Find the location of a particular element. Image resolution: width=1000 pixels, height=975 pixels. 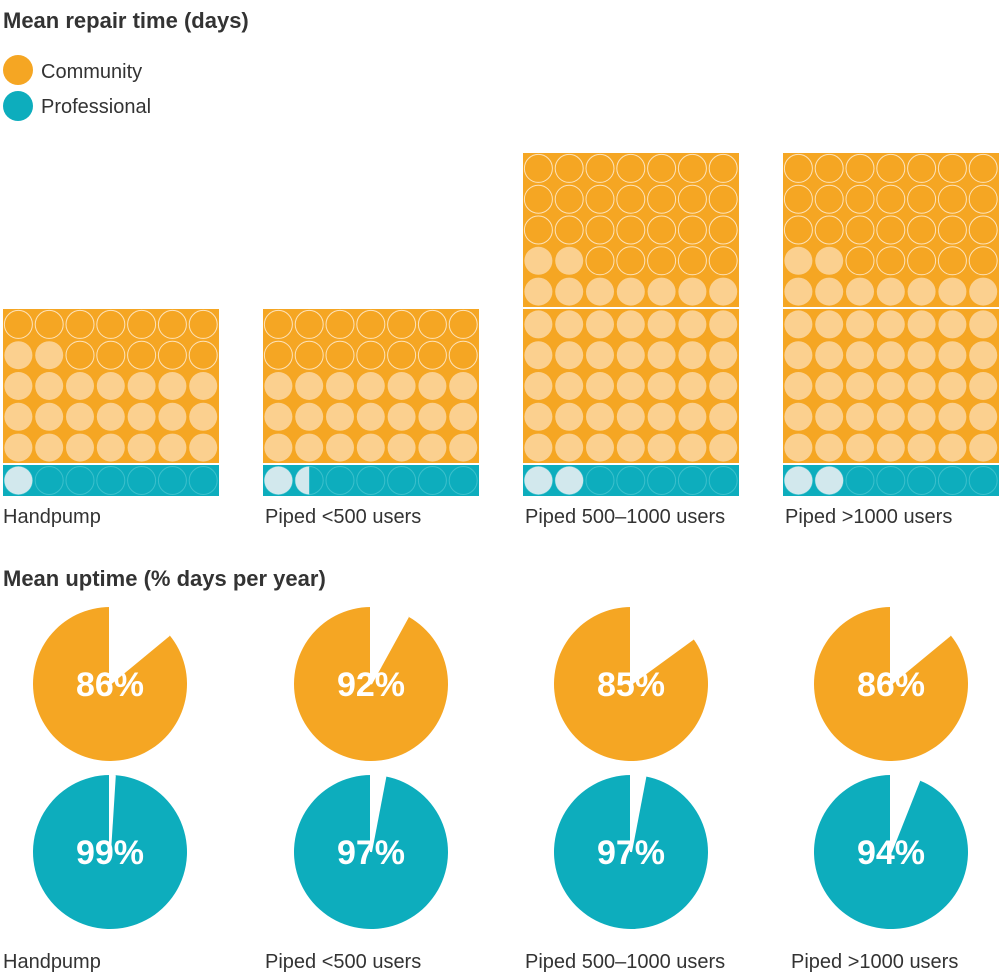

repair-chart-title: Mean repair time (days) is located at coordinates (126, 20).